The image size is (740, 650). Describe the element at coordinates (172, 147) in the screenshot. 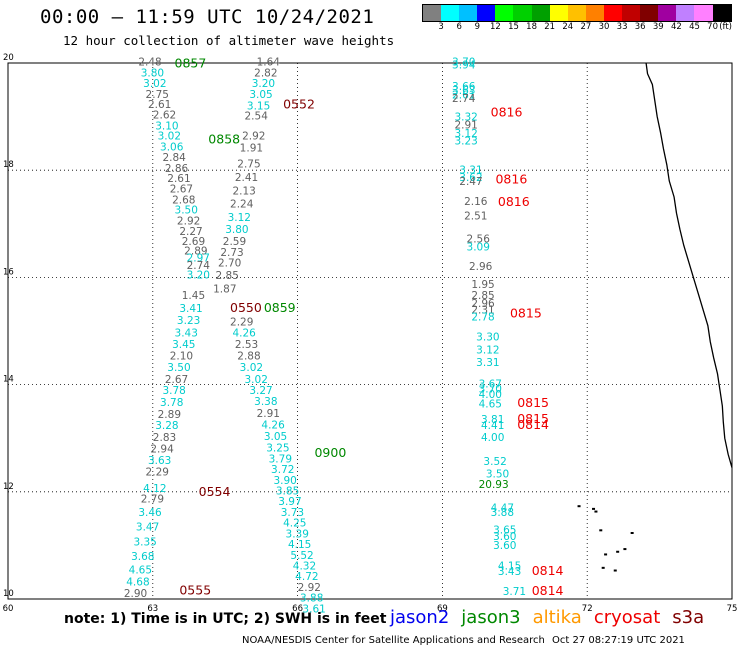

I see `wave-height-value: 3.06` at that location.